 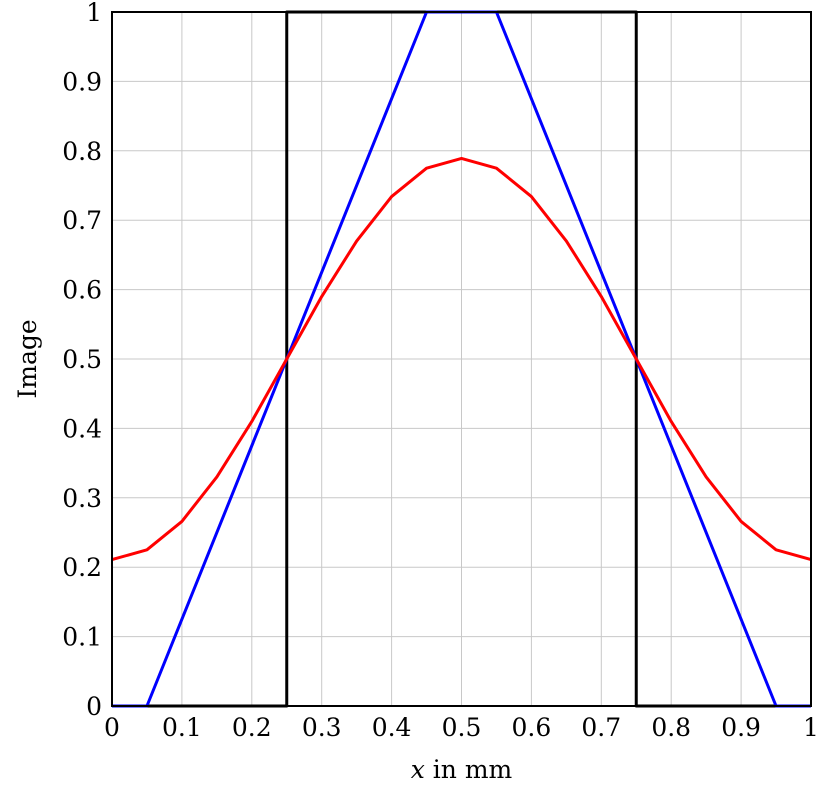 What do you see at coordinates (82, 428) in the screenshot?
I see `y-tick-label: 0.4` at bounding box center [82, 428].